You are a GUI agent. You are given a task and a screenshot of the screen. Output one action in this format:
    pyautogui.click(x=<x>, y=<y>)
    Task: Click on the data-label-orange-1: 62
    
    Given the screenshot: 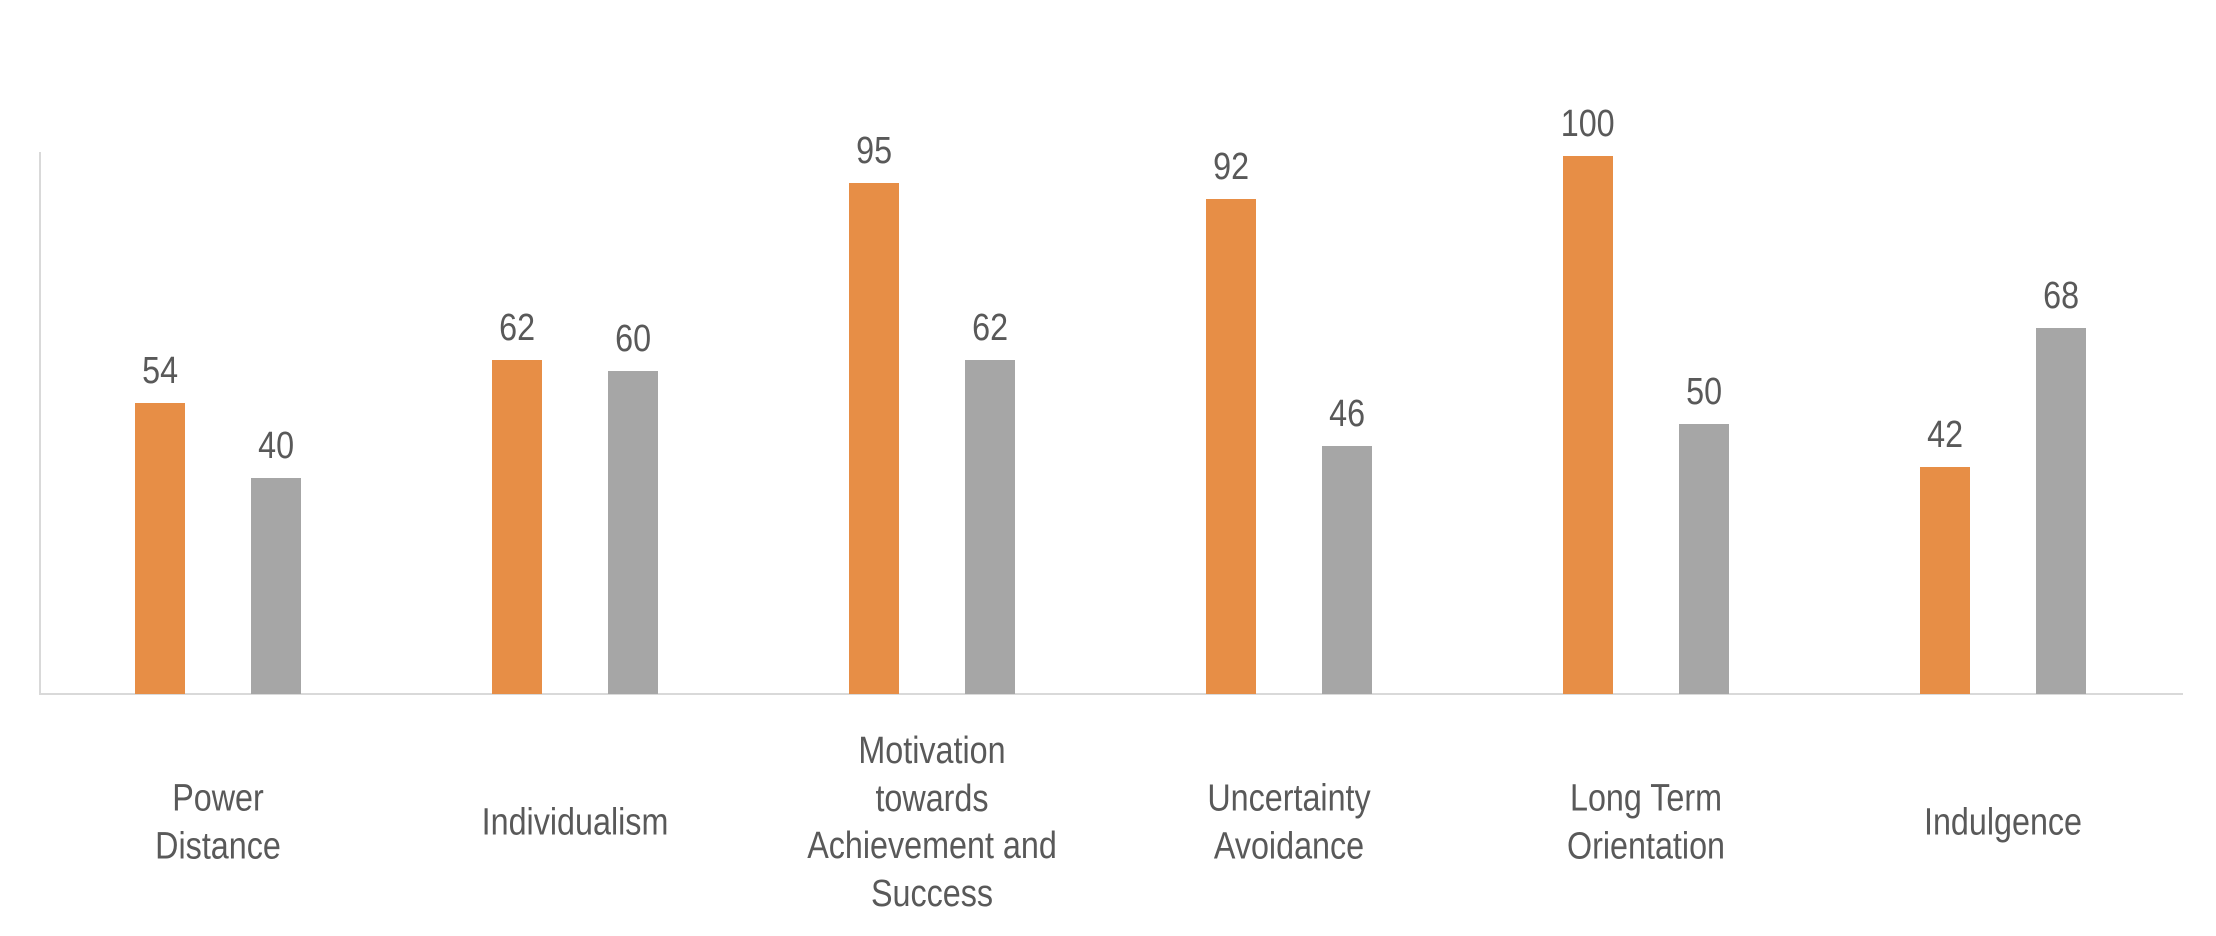 What is the action you would take?
    pyautogui.click(x=517, y=328)
    